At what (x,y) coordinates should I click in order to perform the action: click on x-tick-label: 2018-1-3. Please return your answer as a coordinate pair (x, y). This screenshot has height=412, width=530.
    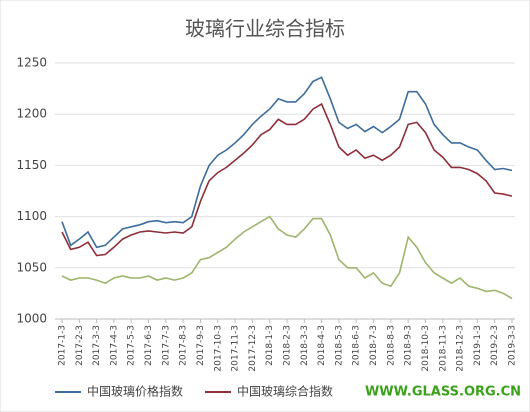
    Looking at the image, I should click on (270, 345).